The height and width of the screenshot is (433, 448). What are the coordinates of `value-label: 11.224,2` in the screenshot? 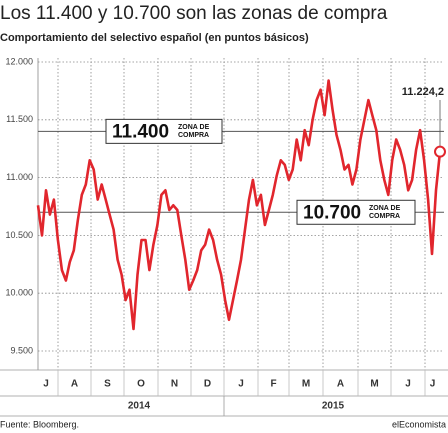 It's located at (423, 92).